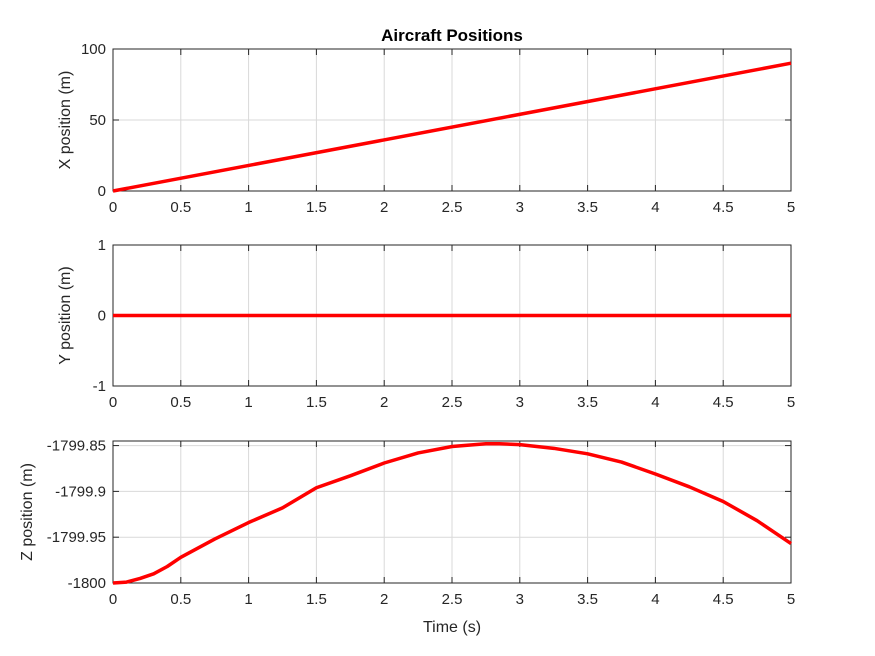  I want to click on y-axis-label: X position (m), so click(65, 120).